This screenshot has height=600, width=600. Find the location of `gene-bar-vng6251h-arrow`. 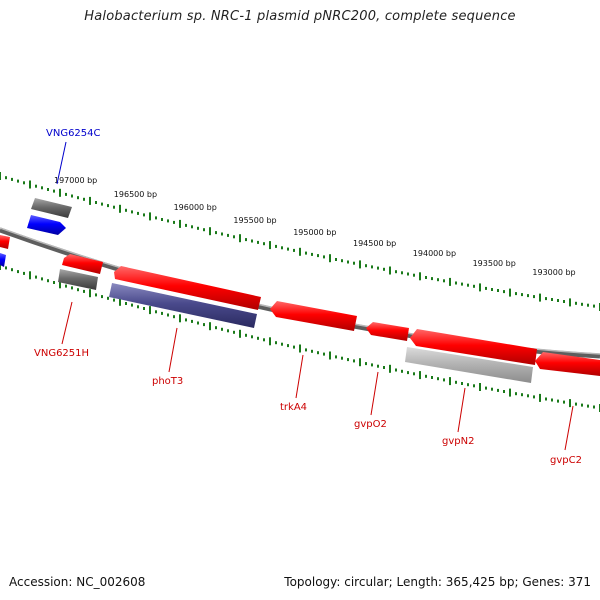

gene-bar-vng6251h-arrow is located at coordinates (82, 264).